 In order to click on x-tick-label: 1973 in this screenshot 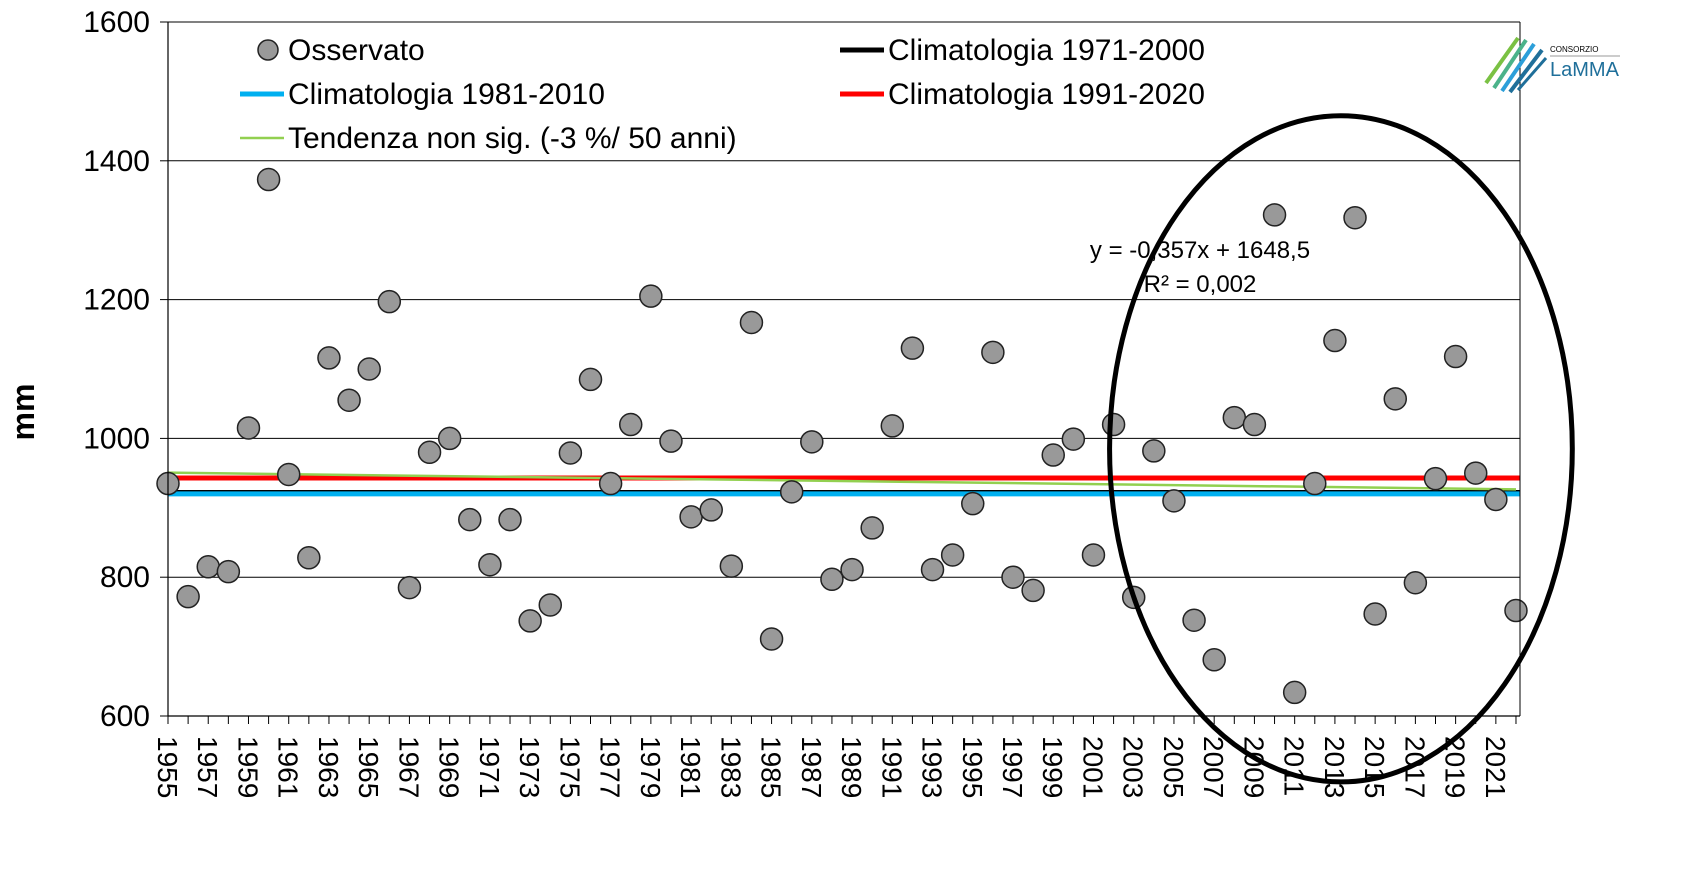, I will do `click(529, 767)`.